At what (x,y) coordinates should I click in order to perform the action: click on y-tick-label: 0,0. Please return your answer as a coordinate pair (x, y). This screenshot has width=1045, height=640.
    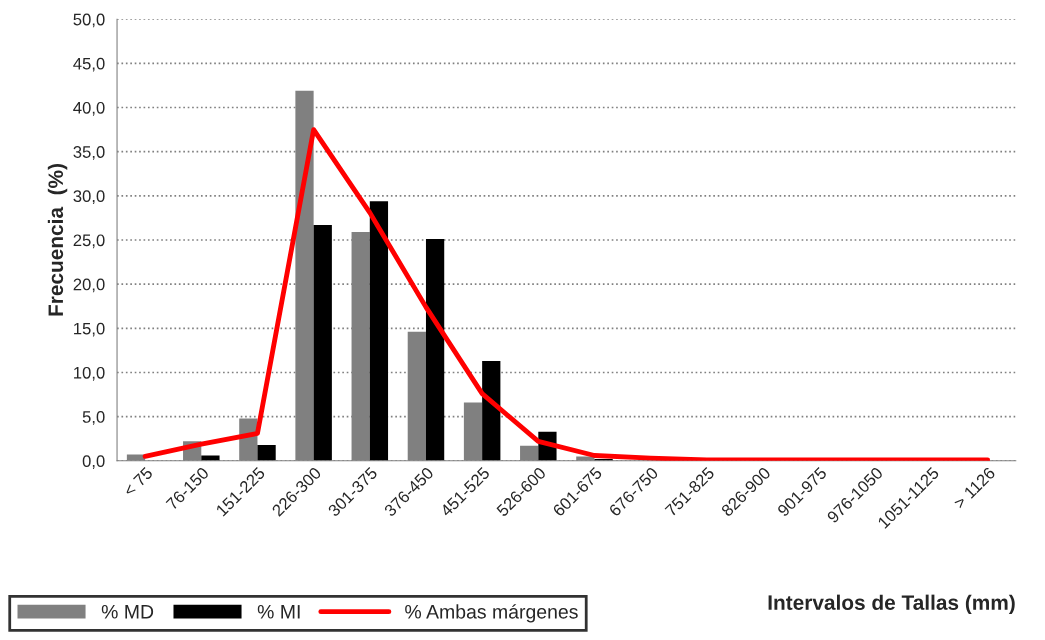
    Looking at the image, I should click on (93, 462).